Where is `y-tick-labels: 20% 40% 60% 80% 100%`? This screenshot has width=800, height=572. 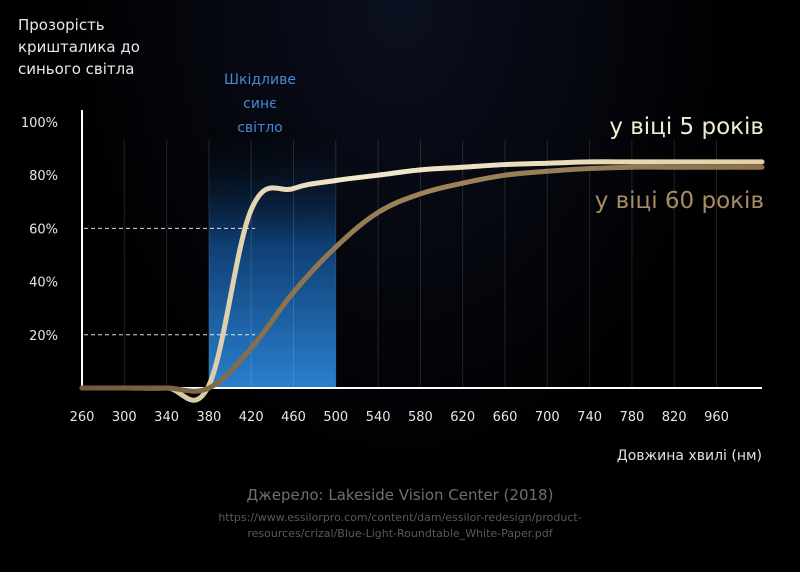 y-tick-labels: 20% 40% 60% 80% 100% is located at coordinates (39, 230).